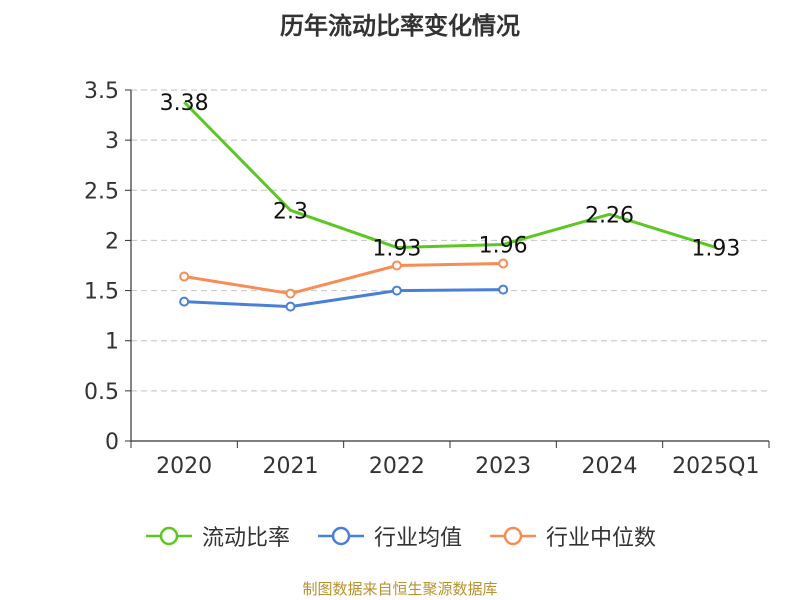 The image size is (800, 600). Describe the element at coordinates (245, 538) in the screenshot. I see `legend-label: 流动比率` at that location.